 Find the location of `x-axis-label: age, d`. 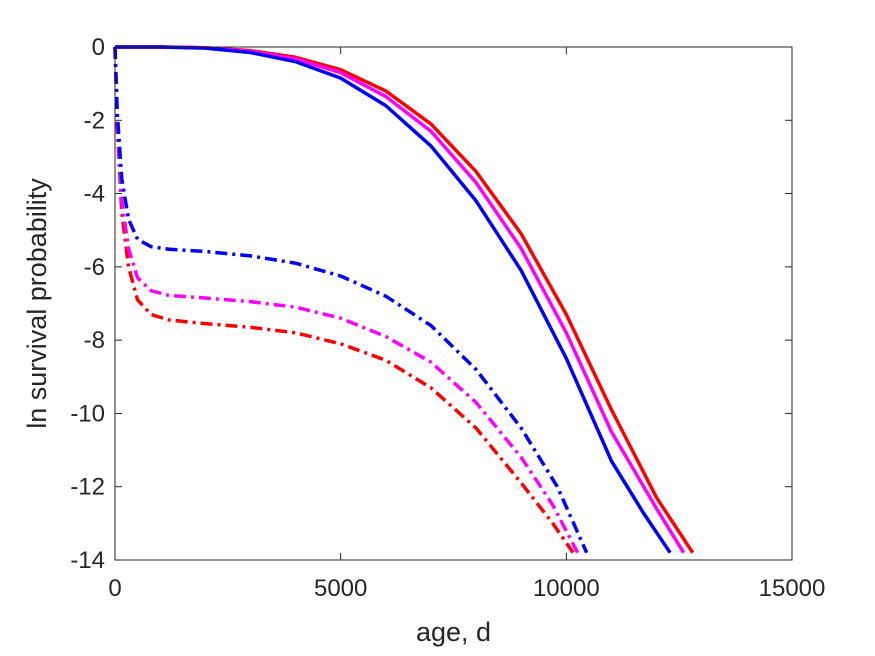

x-axis-label: age, d is located at coordinates (453, 632).